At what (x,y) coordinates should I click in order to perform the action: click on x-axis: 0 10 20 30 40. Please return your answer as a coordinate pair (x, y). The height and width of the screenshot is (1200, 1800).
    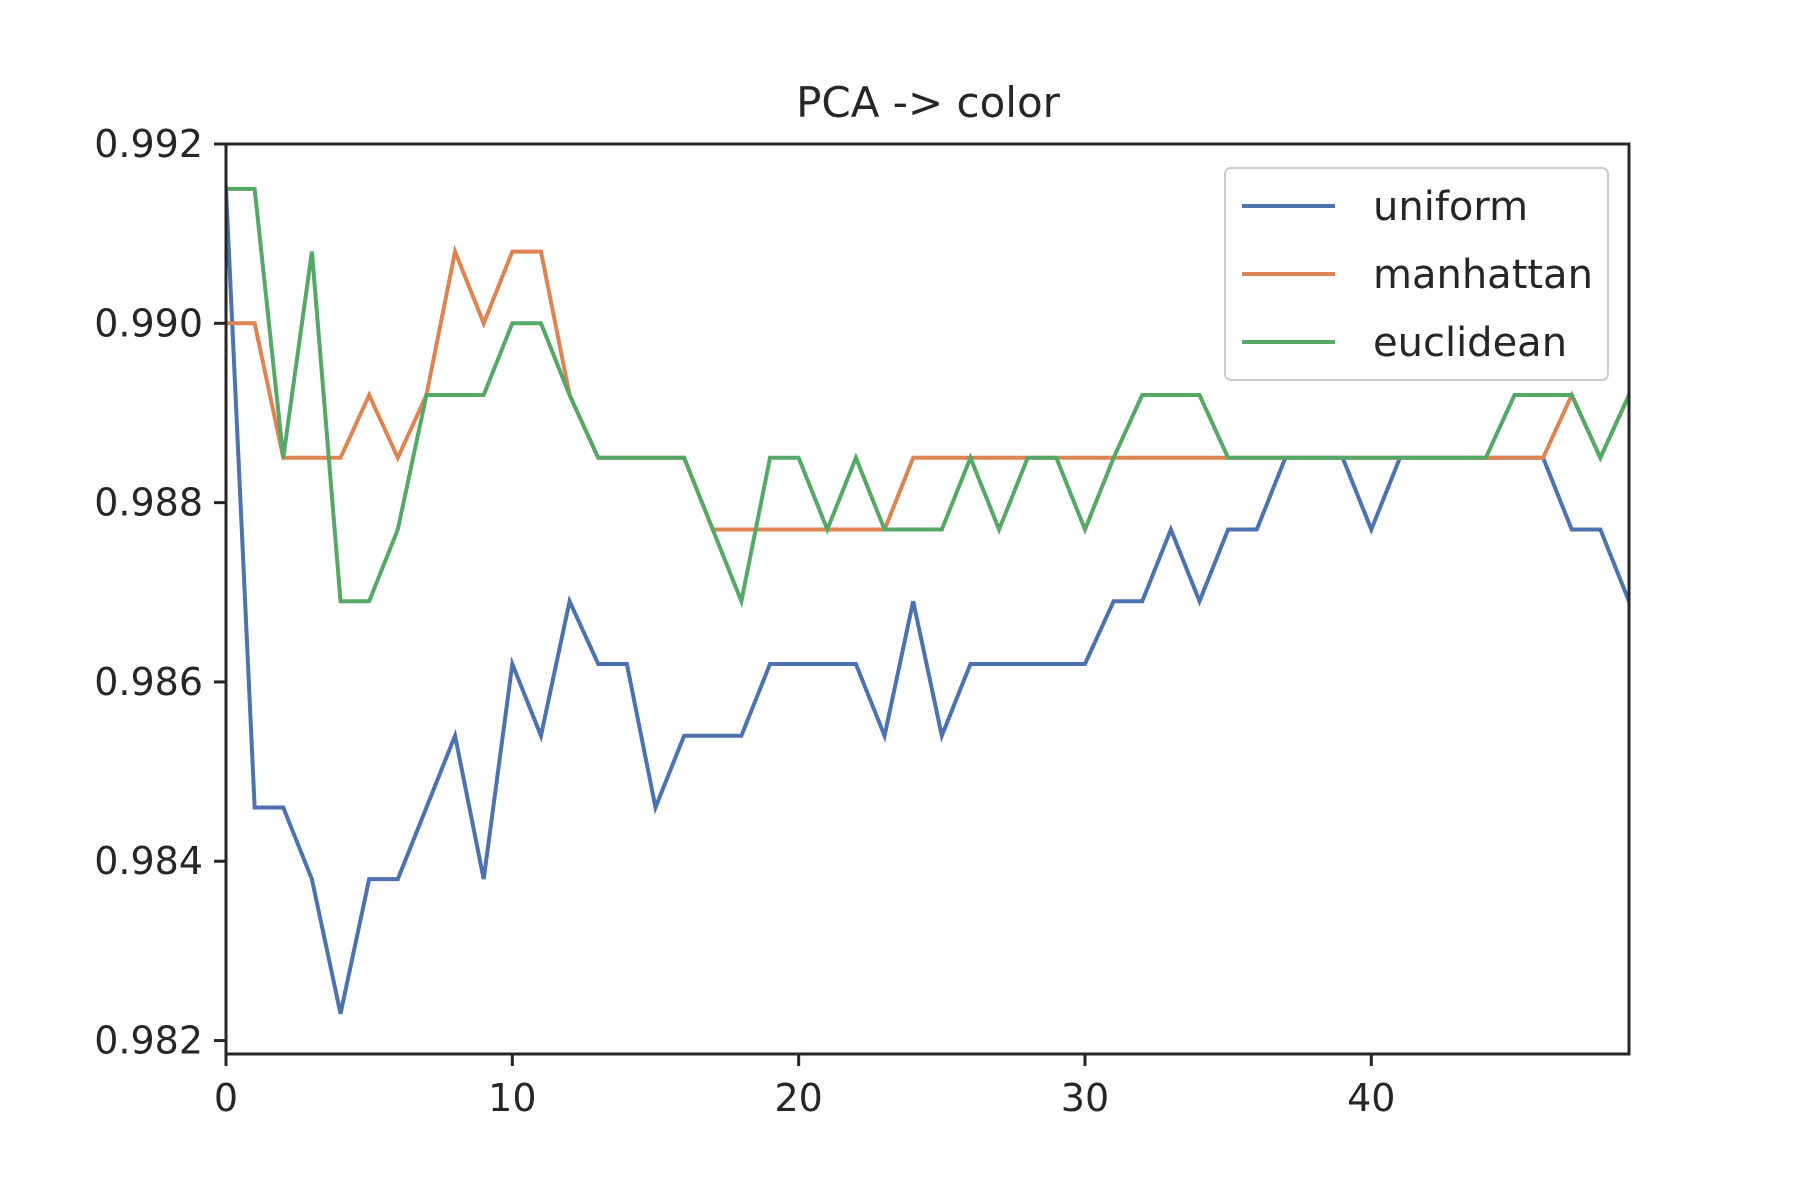
    Looking at the image, I should click on (804, 1087).